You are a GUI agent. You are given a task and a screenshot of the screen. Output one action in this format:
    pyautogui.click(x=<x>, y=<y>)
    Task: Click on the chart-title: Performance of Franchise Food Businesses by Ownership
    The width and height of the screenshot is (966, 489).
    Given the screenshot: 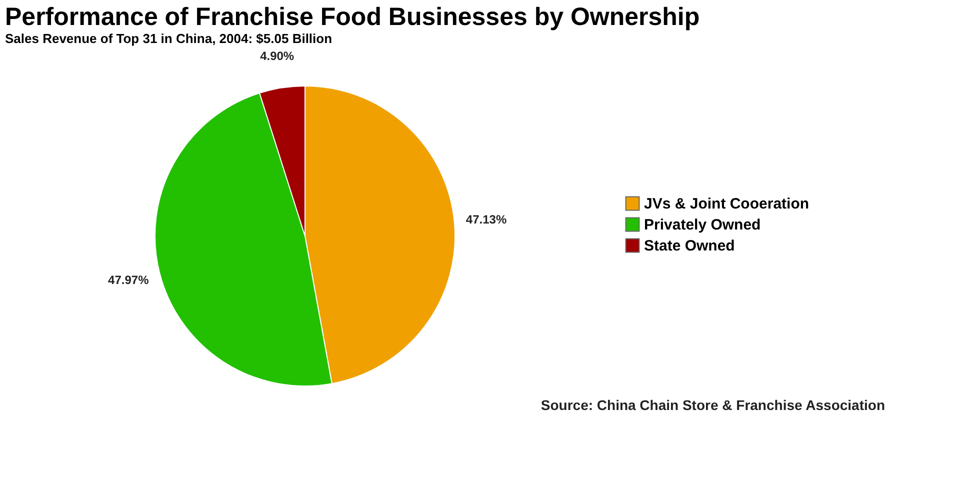 What is the action you would take?
    pyautogui.click(x=352, y=17)
    